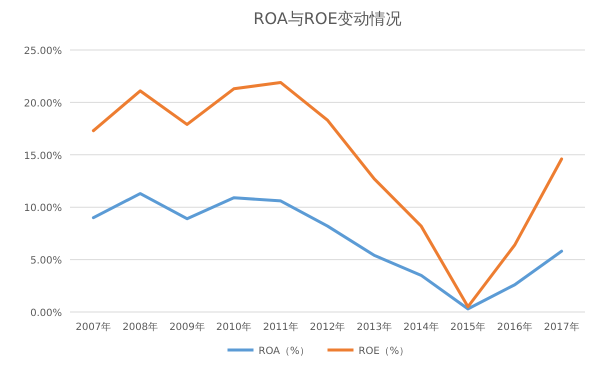 This screenshot has height=372, width=600. Describe the element at coordinates (327, 18) in the screenshot. I see `chart-title: ROA与ROE变动情况` at that location.